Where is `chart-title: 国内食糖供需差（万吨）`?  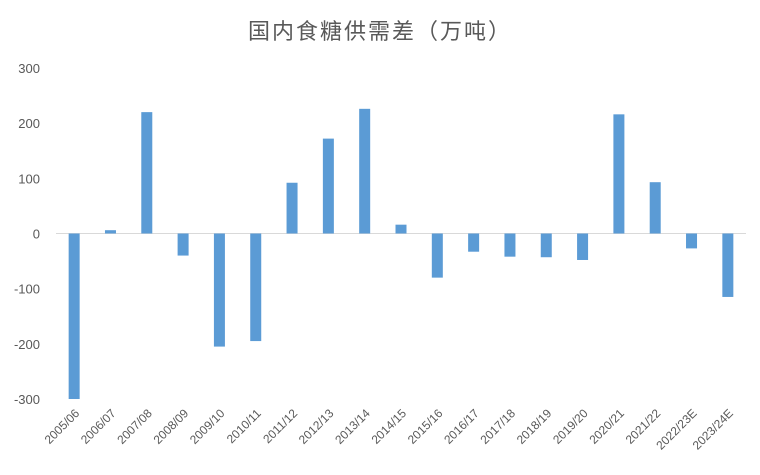
chart-title: 国内食糖供需差（万吨） is located at coordinates (379, 32).